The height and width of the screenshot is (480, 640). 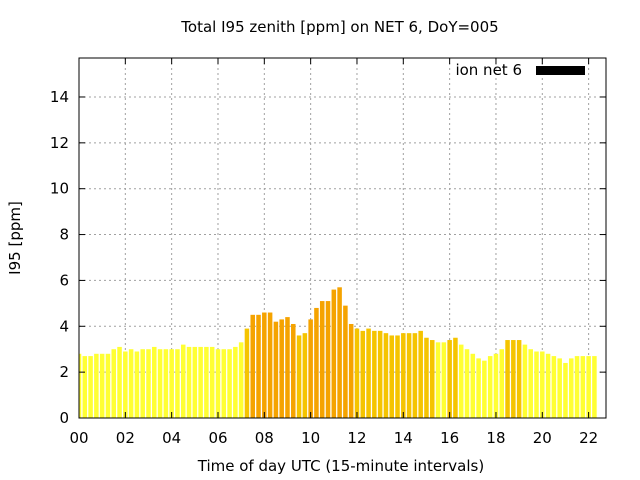 I want to click on x-tick-label: 08, so click(x=264, y=438).